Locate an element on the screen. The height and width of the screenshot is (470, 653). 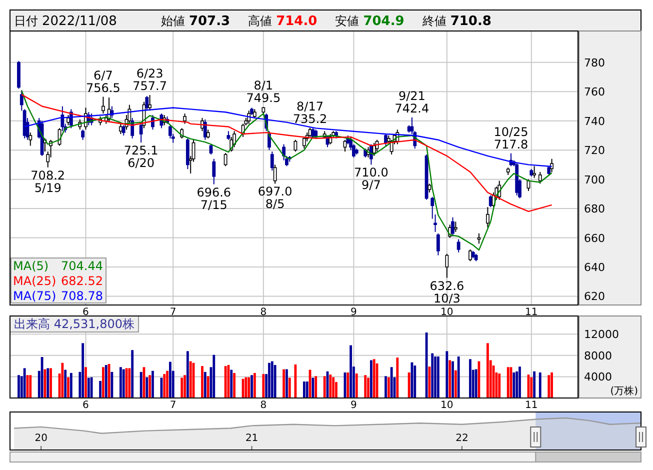
annotation: 10/25 717.8 is located at coordinates (511, 138).